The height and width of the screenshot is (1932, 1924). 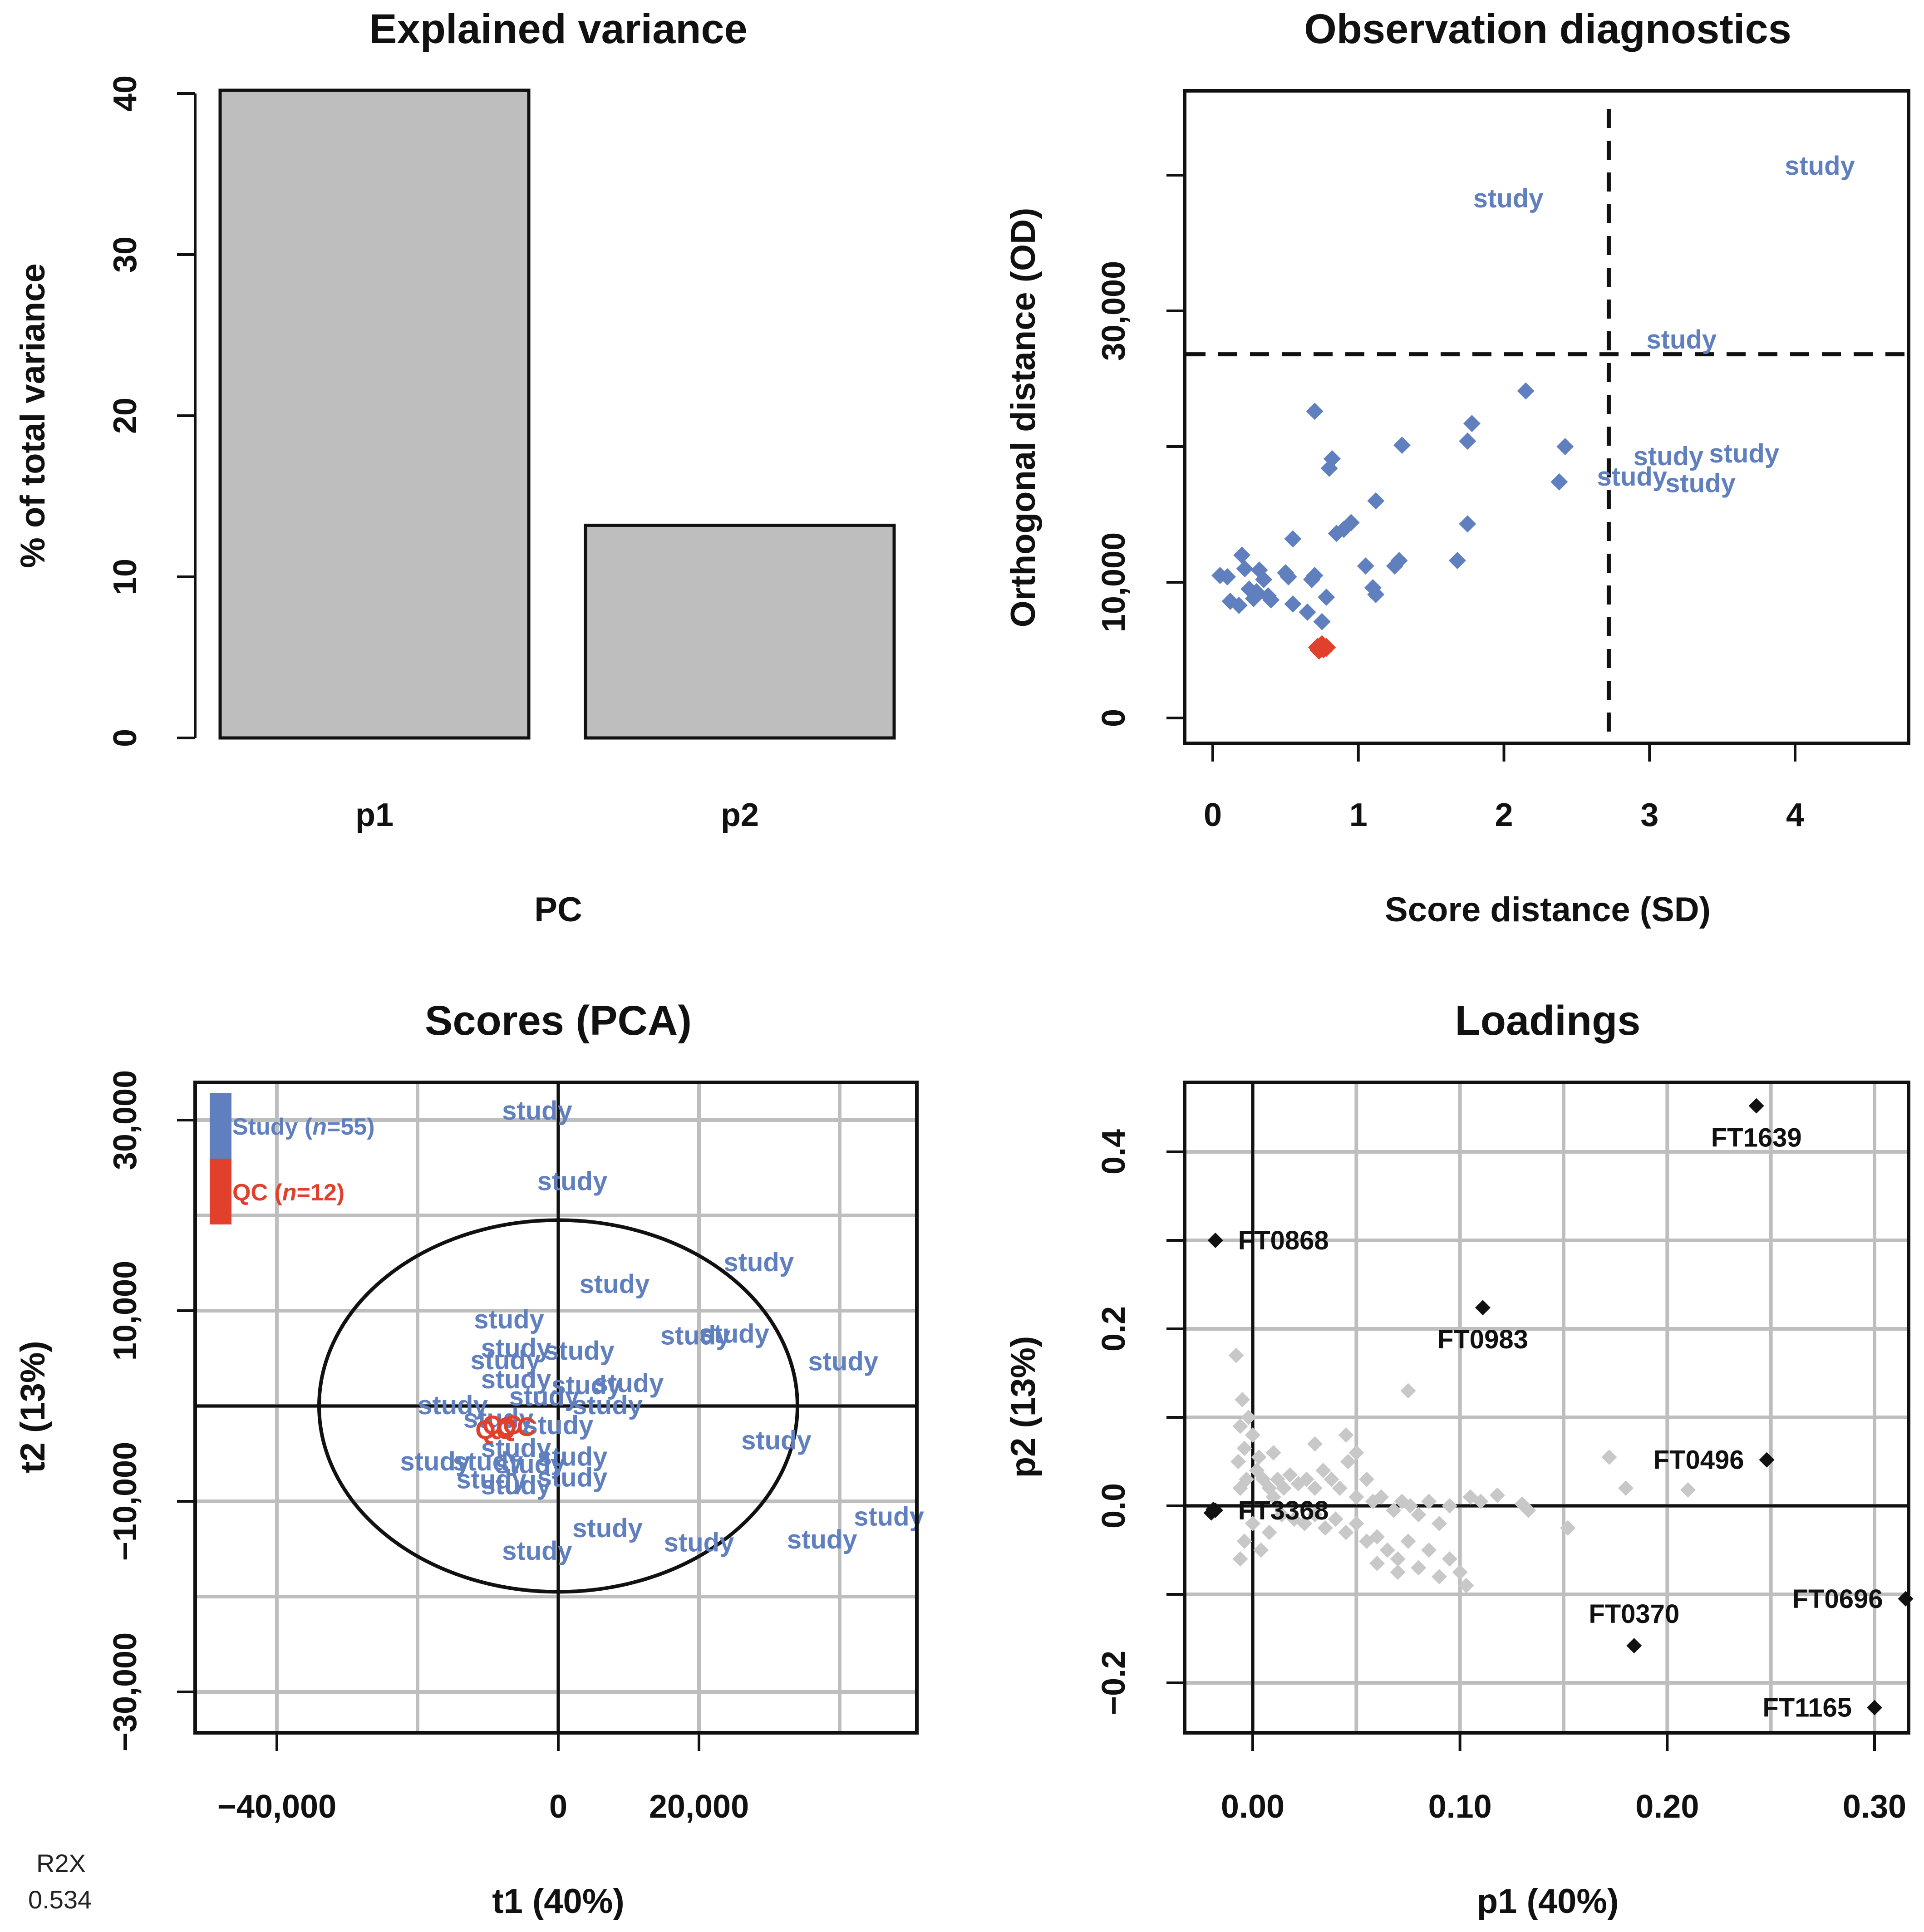 I want to click on x-axis-label-loadings: p1 (40%), so click(x=1548, y=1902).